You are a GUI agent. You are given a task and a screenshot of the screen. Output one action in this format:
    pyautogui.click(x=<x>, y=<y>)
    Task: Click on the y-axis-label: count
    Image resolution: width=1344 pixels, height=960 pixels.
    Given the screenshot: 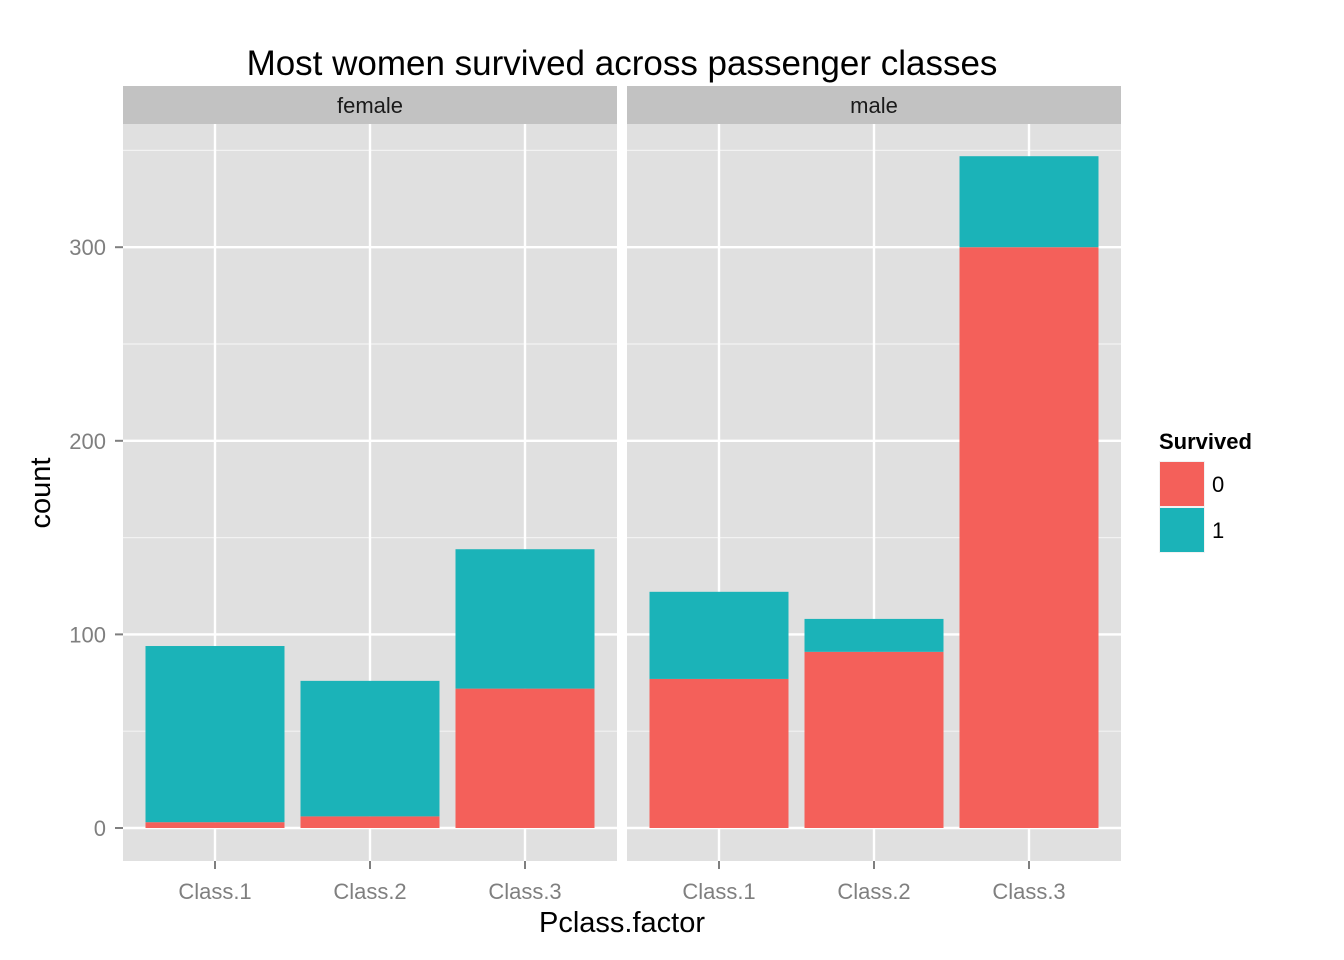 What is the action you would take?
    pyautogui.click(x=41, y=493)
    